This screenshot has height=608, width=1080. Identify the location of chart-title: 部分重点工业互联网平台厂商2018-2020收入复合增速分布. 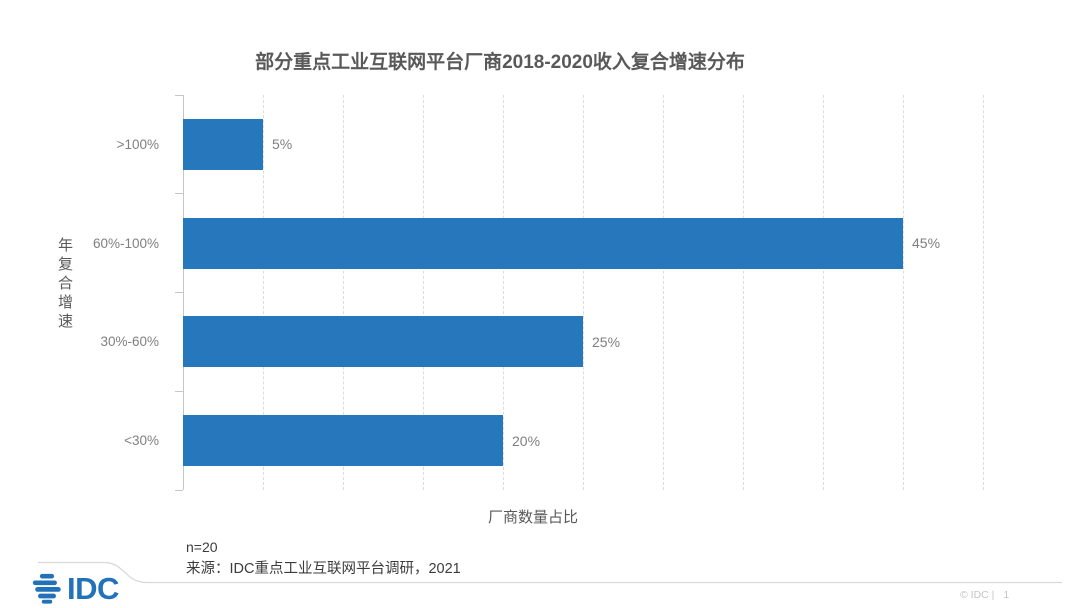
(500, 62).